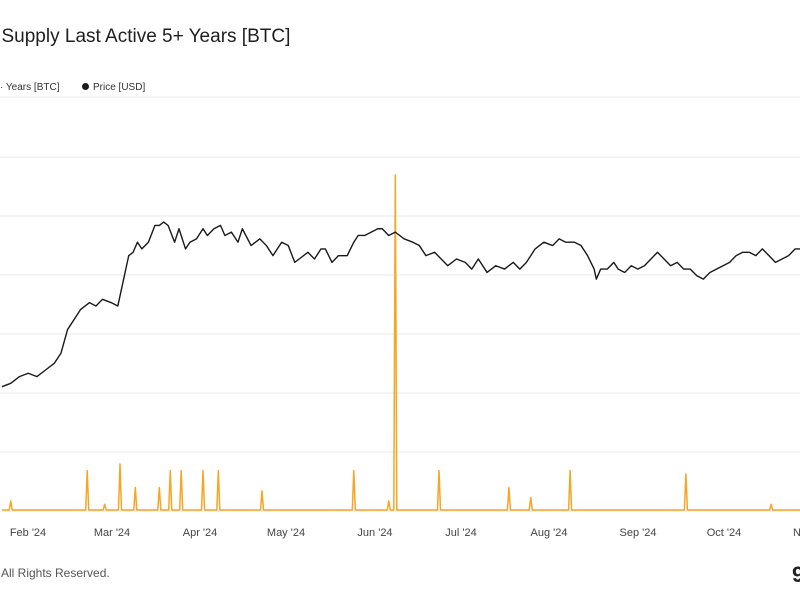  I want to click on legend-item-price: Price [USD], so click(113, 87).